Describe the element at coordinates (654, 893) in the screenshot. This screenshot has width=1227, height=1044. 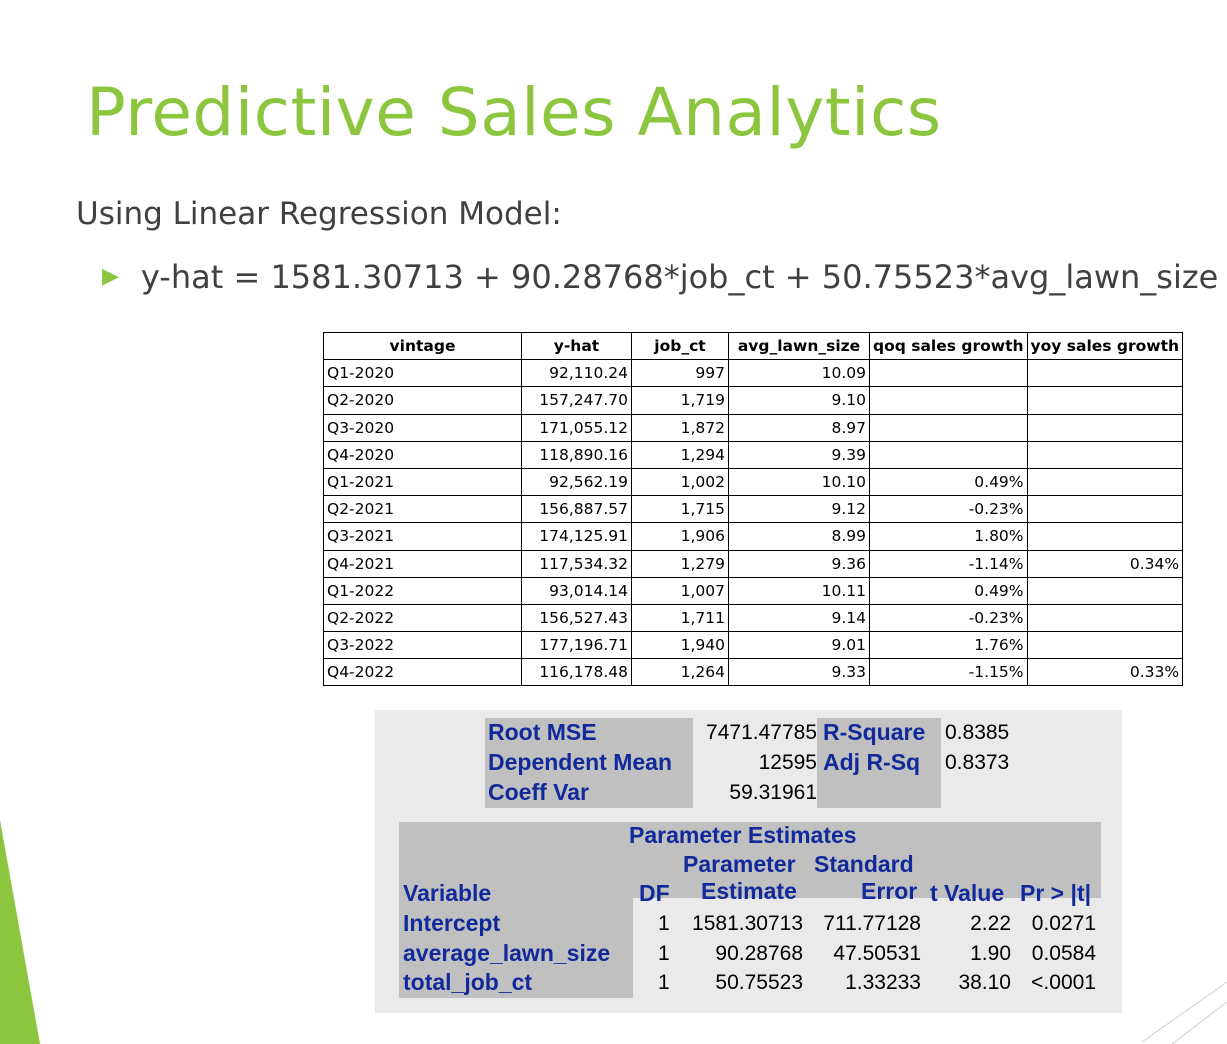
I see `param-head-df: DF` at that location.